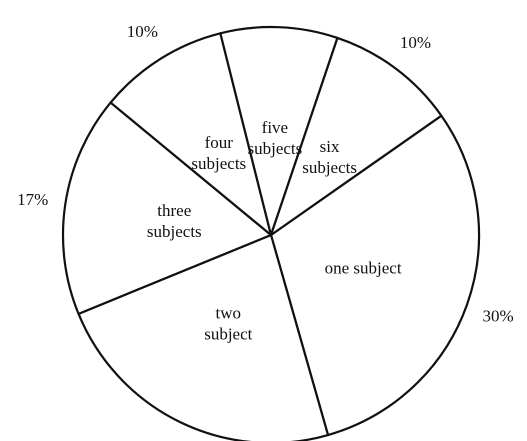  Describe the element at coordinates (229, 312) in the screenshot. I see `slice-label-line: two` at that location.